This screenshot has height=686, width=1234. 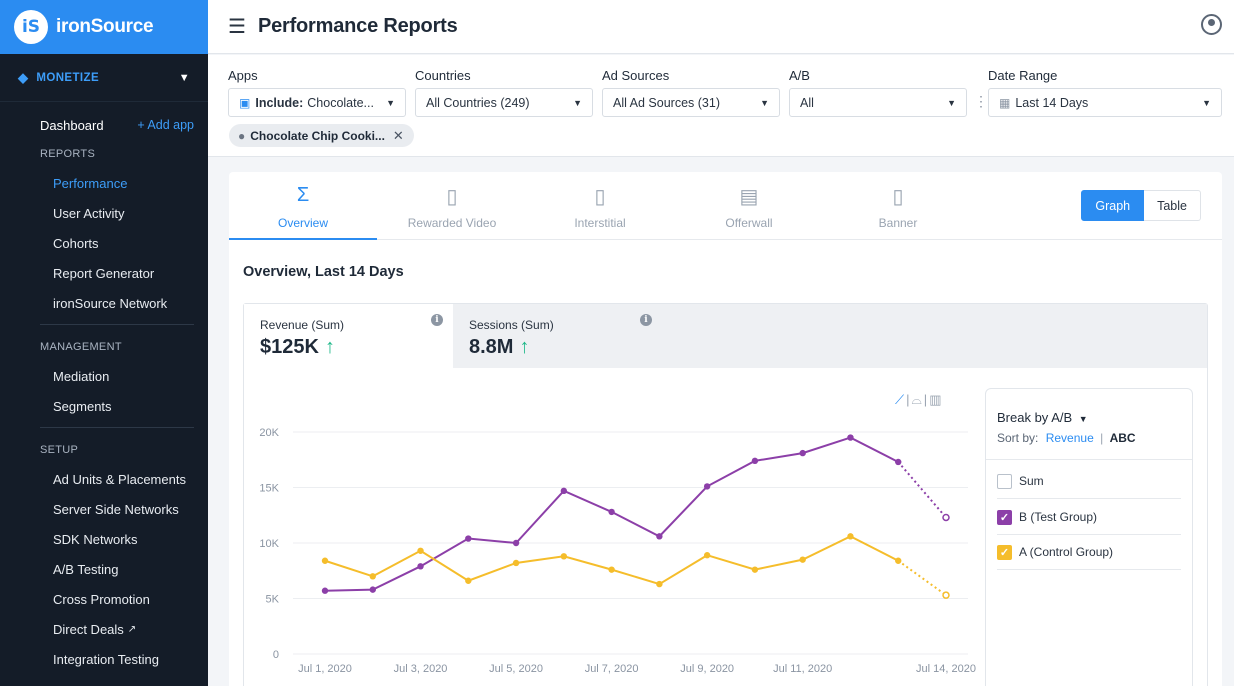 I want to click on monetize-label: MONETIZE, so click(x=68, y=77).